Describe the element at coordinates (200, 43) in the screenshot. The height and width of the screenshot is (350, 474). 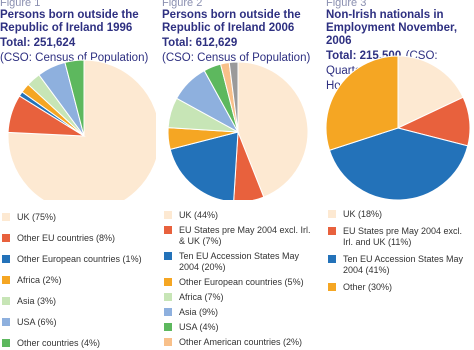
I see `subtitle: Total: 612,629` at that location.